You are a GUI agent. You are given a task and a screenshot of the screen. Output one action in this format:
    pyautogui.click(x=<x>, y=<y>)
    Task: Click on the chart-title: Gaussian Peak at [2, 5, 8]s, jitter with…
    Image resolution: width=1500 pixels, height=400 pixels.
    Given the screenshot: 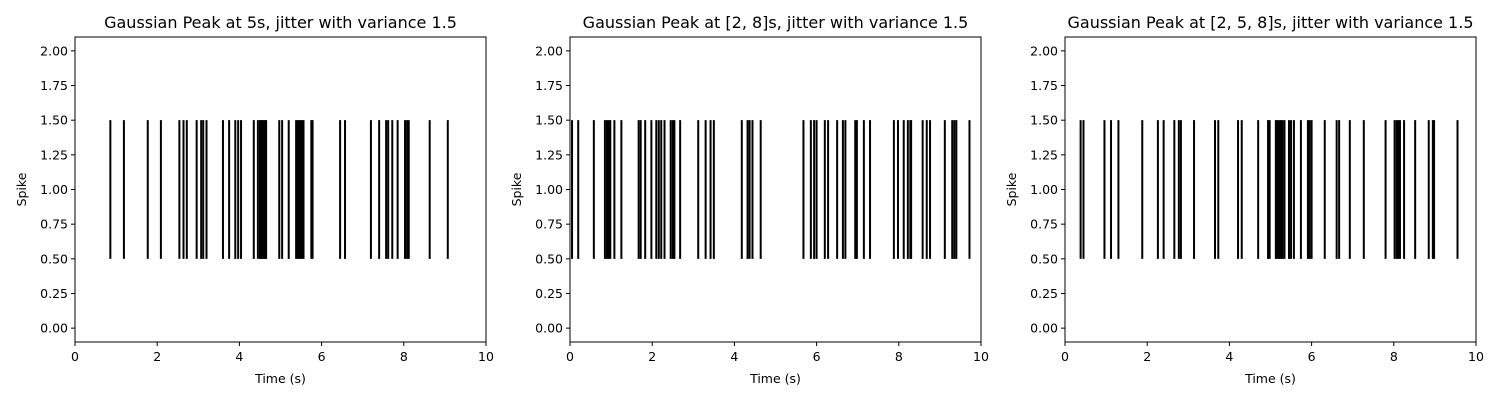 What is the action you would take?
    pyautogui.click(x=1271, y=22)
    